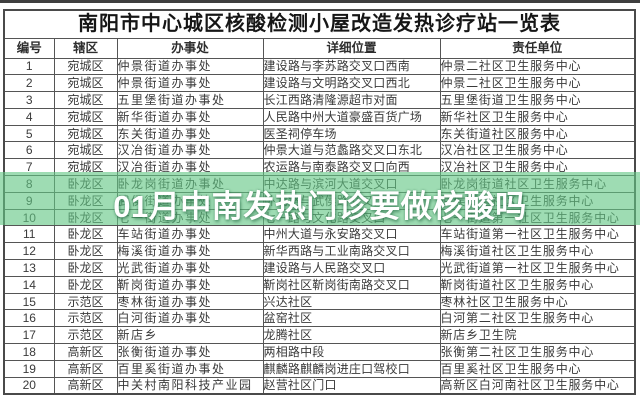  What do you see at coordinates (29, 48) in the screenshot?
I see `column-header-number: 编号` at bounding box center [29, 48].